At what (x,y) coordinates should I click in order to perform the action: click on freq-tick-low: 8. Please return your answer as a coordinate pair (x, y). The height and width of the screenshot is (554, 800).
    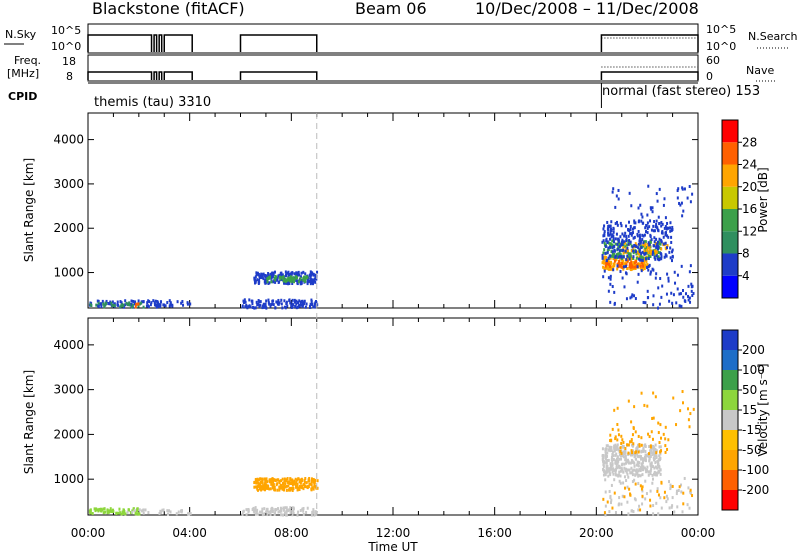
    Looking at the image, I should click on (69, 76).